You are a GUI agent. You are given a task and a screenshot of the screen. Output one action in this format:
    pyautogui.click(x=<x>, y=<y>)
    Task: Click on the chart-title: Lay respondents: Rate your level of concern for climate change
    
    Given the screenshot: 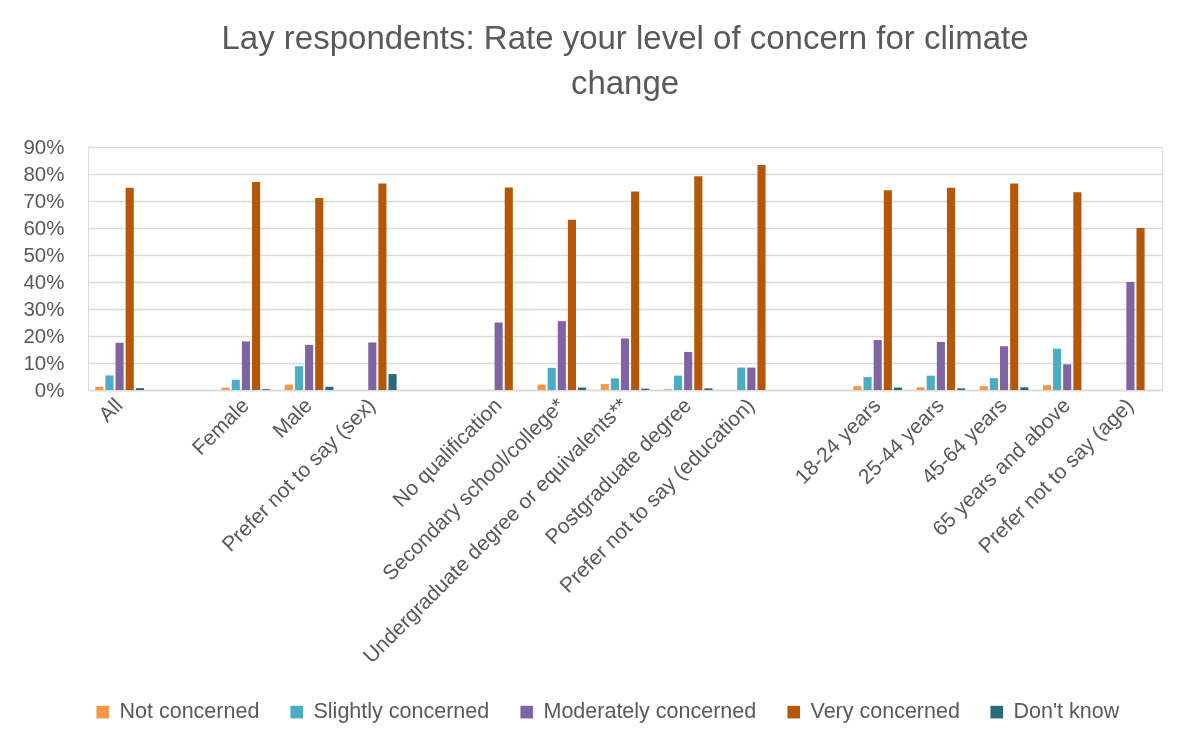 What is the action you would take?
    pyautogui.click(x=625, y=60)
    